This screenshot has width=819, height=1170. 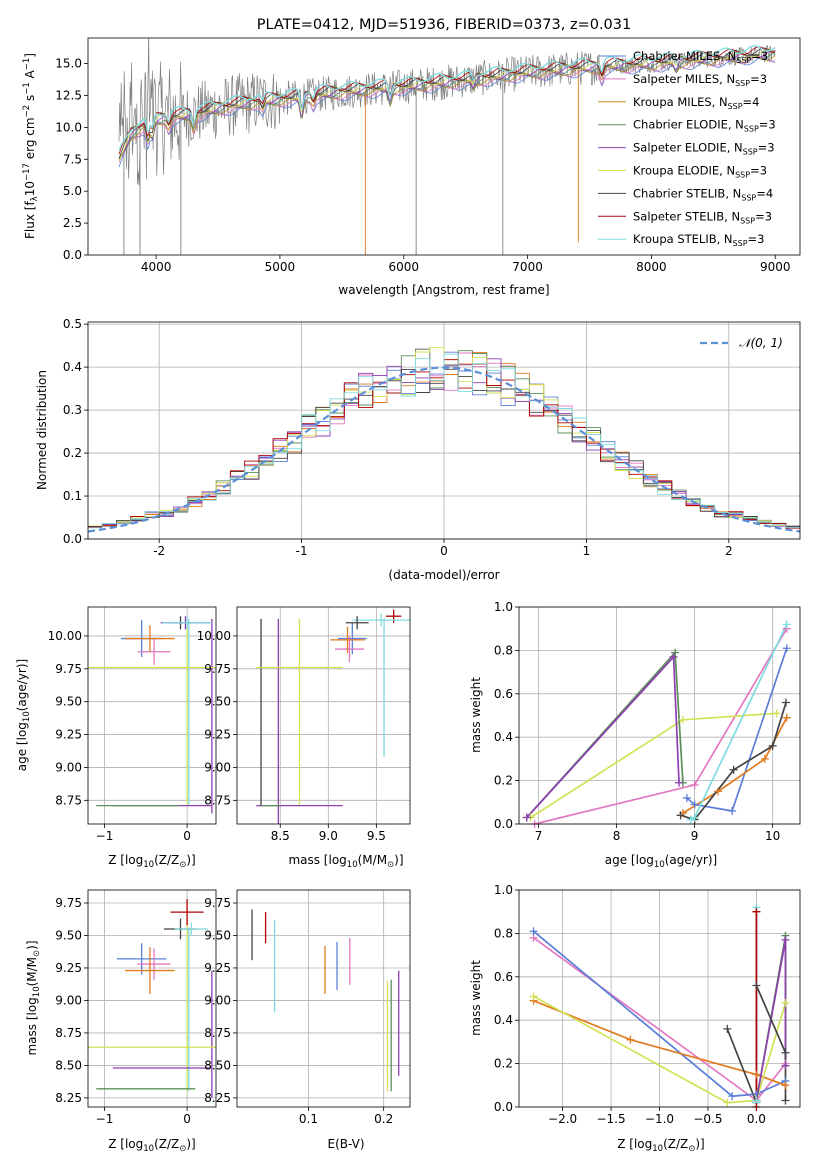 I want to click on y-tick-label: 8.25, so click(x=68, y=1098).